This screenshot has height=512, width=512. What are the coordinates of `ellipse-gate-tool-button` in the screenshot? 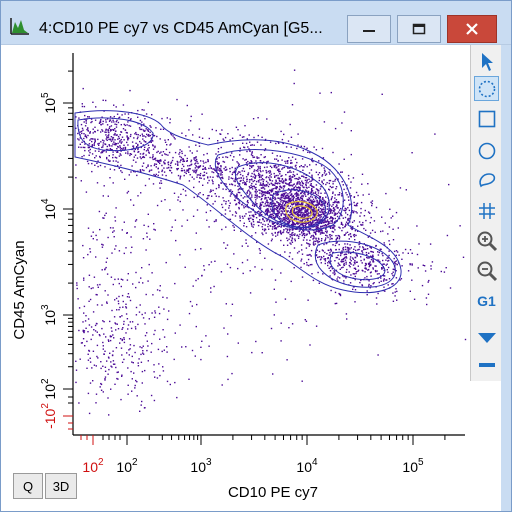 It's located at (486, 150).